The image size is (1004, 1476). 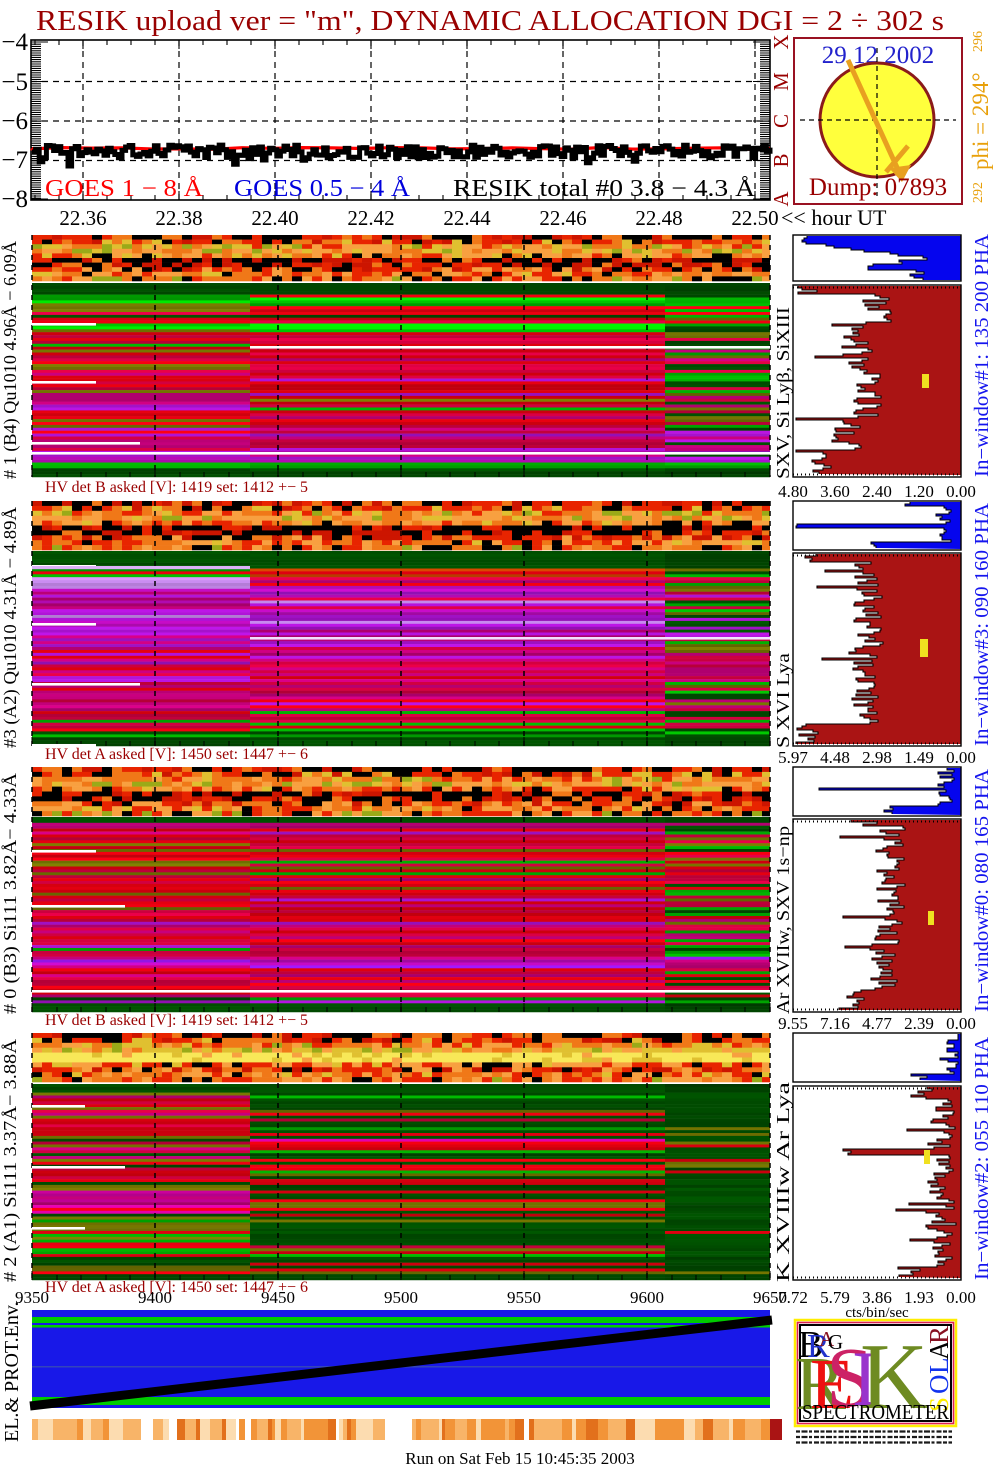 I want to click on svg-text: 3.86, so click(x=877, y=1297).